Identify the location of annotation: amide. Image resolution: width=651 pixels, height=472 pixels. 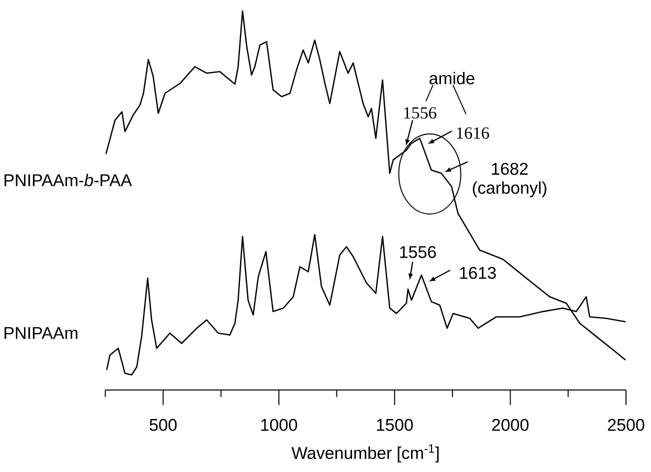
(452, 78).